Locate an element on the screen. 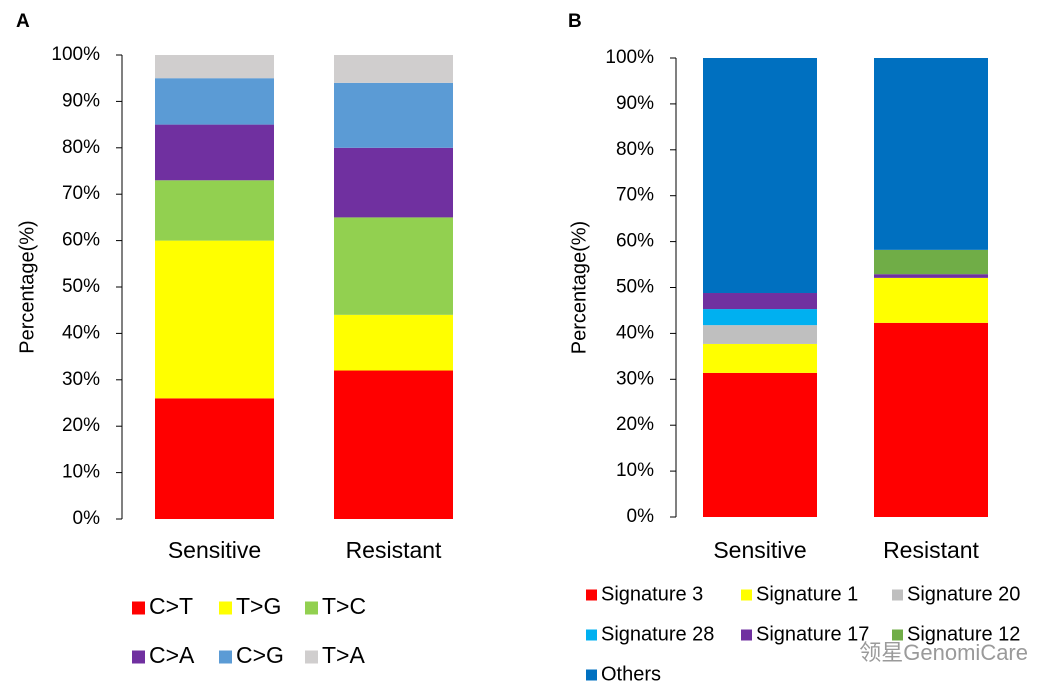  legend-label: C>G is located at coordinates (260, 655).